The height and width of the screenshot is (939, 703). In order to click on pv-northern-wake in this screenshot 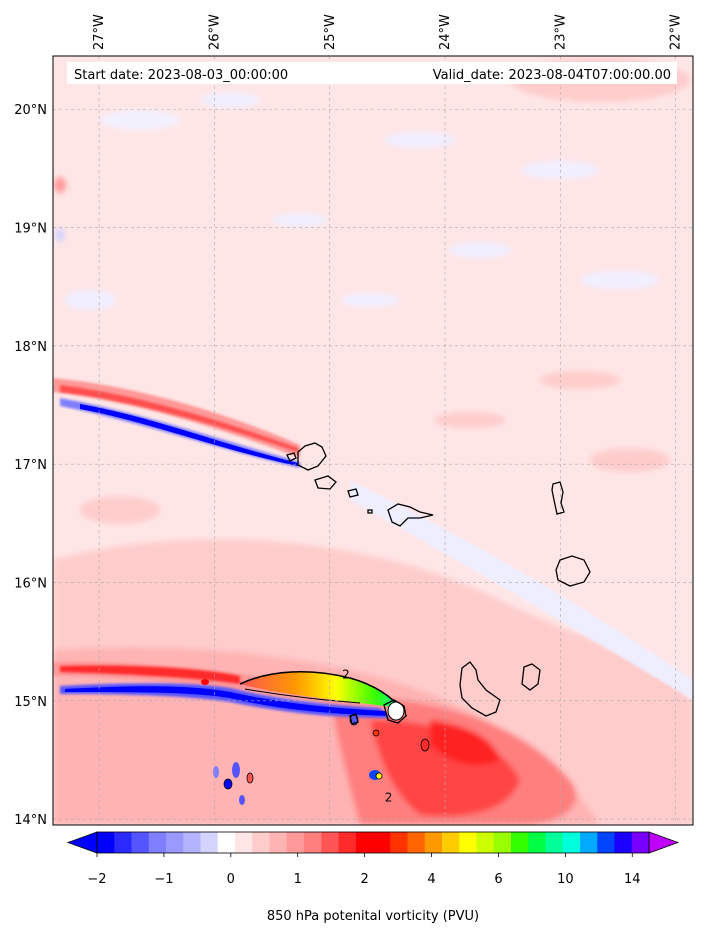, I will do `click(176, 423)`.